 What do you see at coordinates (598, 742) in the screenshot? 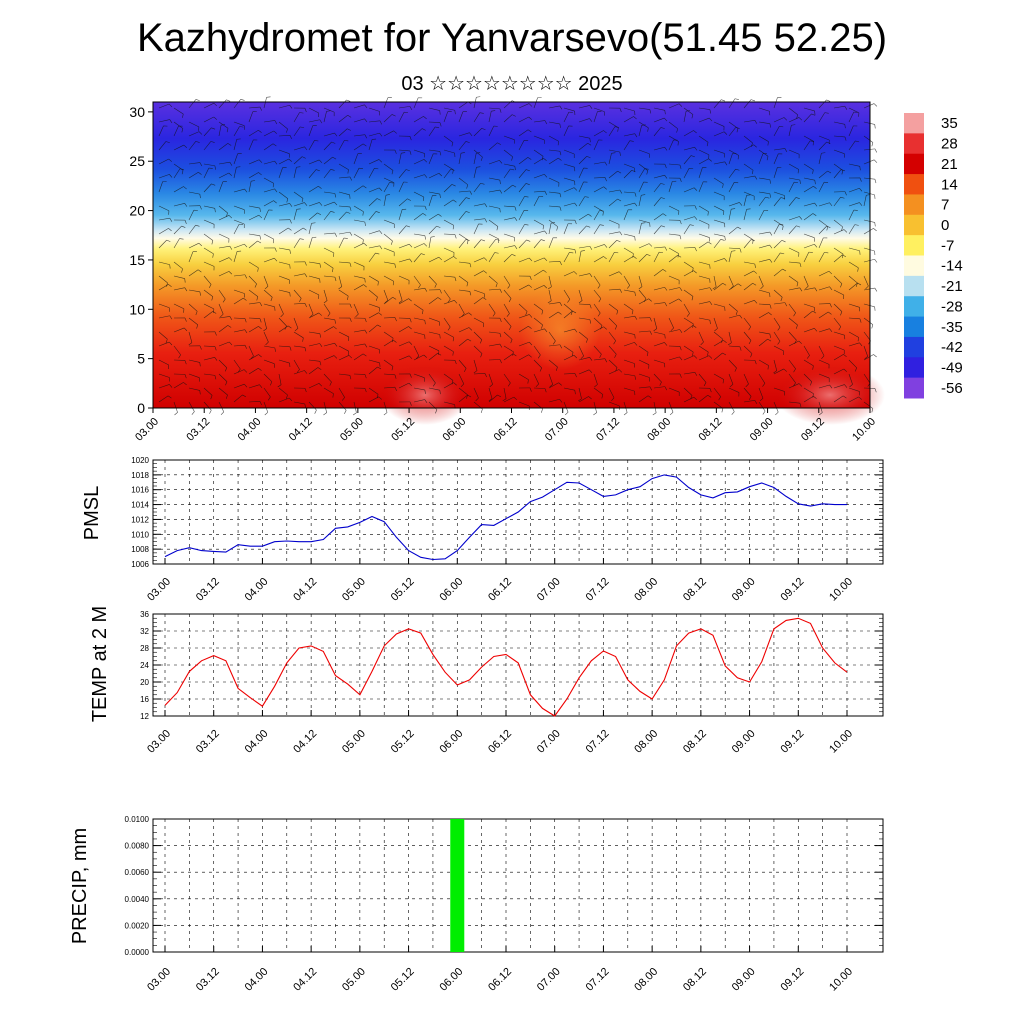
I see `x-tick-label: 07.12` at bounding box center [598, 742].